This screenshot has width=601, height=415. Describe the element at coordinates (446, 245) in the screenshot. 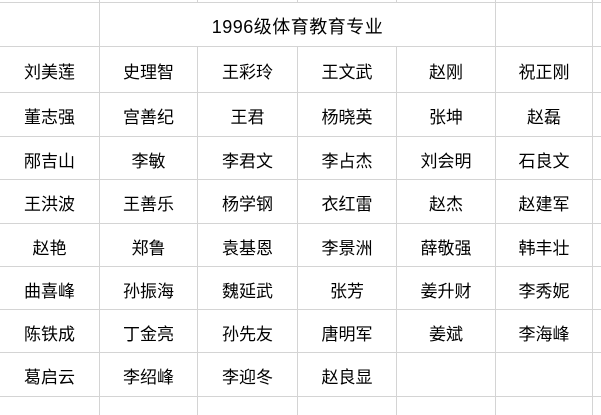

I see `name-cell: 薛敬强` at that location.